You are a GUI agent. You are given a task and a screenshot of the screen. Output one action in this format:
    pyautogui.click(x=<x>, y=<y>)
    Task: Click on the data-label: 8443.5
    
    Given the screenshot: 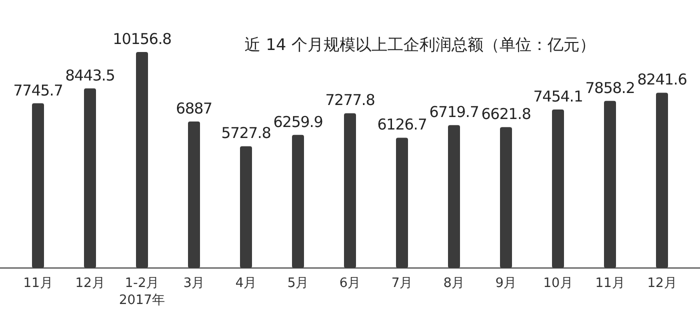 What is the action you would take?
    pyautogui.click(x=90, y=75)
    